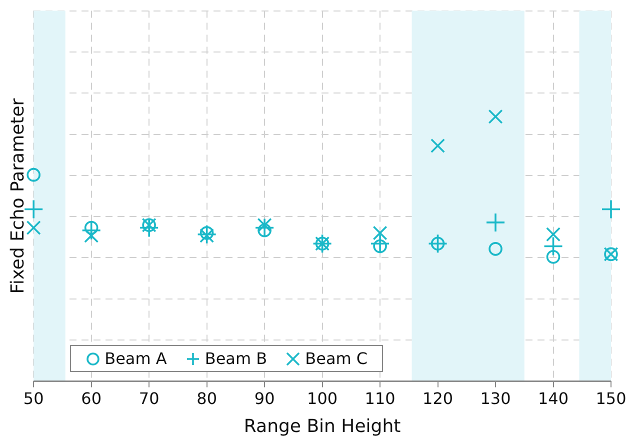 The width and height of the screenshot is (635, 446). Describe the element at coordinates (495, 398) in the screenshot. I see `x-tick-label: 130` at that location.